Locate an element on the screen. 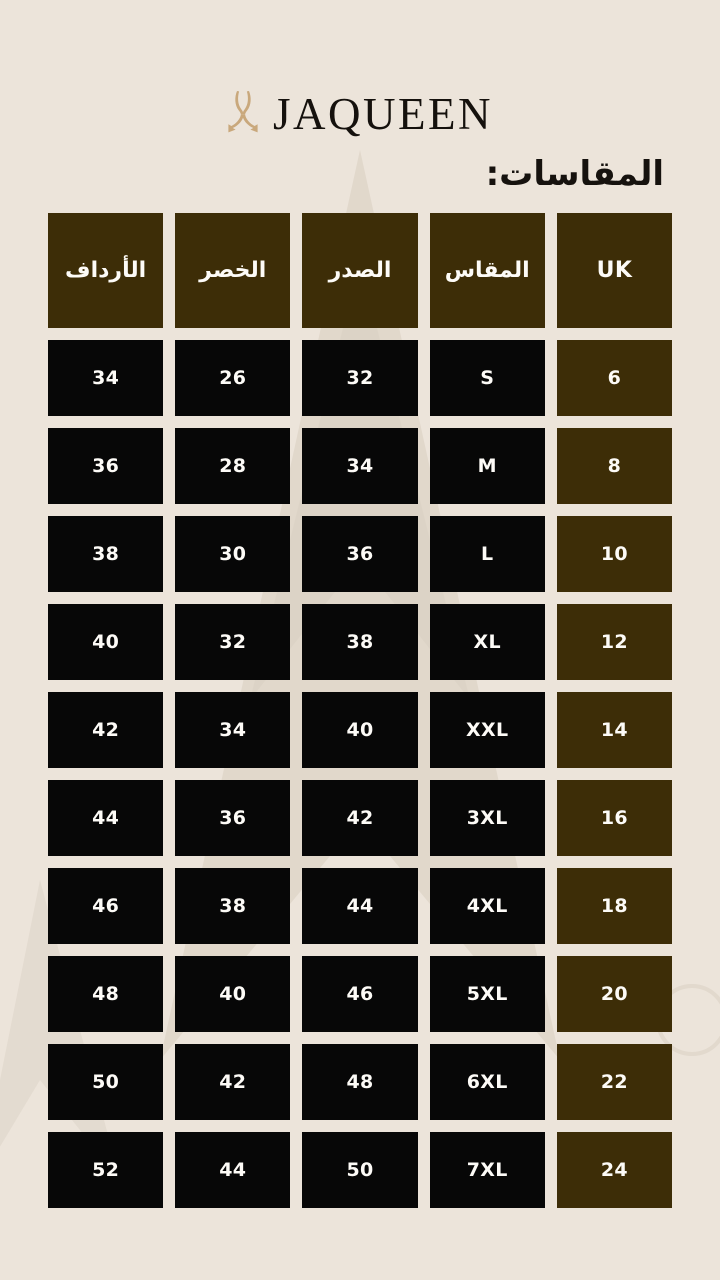 The width and height of the screenshot is (720, 1280). cell-chest: 32 is located at coordinates (360, 378).